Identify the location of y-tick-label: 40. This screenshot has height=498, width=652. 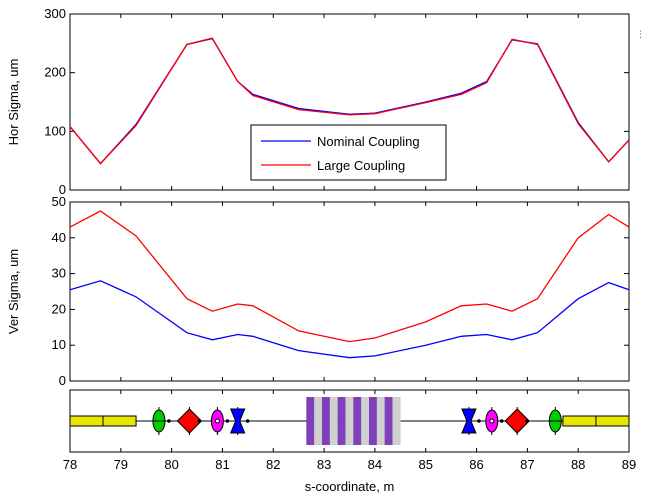
(59, 237).